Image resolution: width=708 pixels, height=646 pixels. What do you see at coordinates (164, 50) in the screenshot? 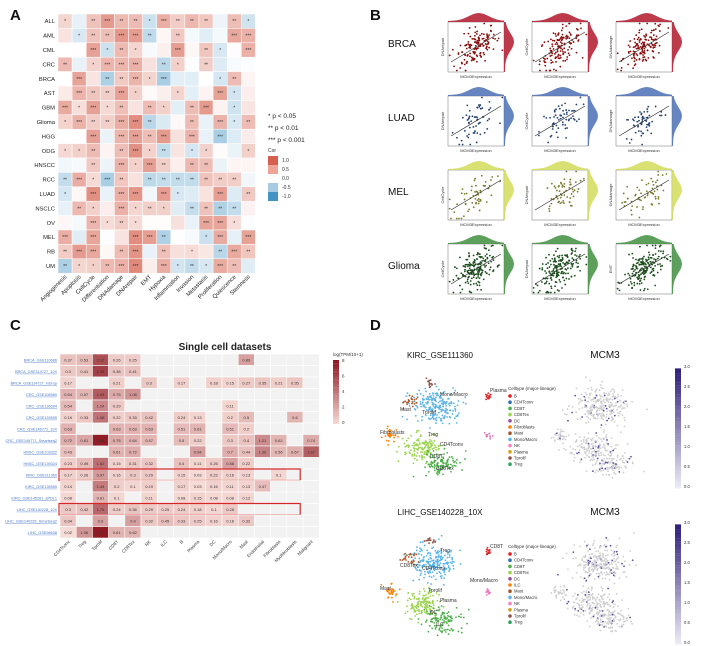
I see `heatmap-cell` at bounding box center [164, 50].